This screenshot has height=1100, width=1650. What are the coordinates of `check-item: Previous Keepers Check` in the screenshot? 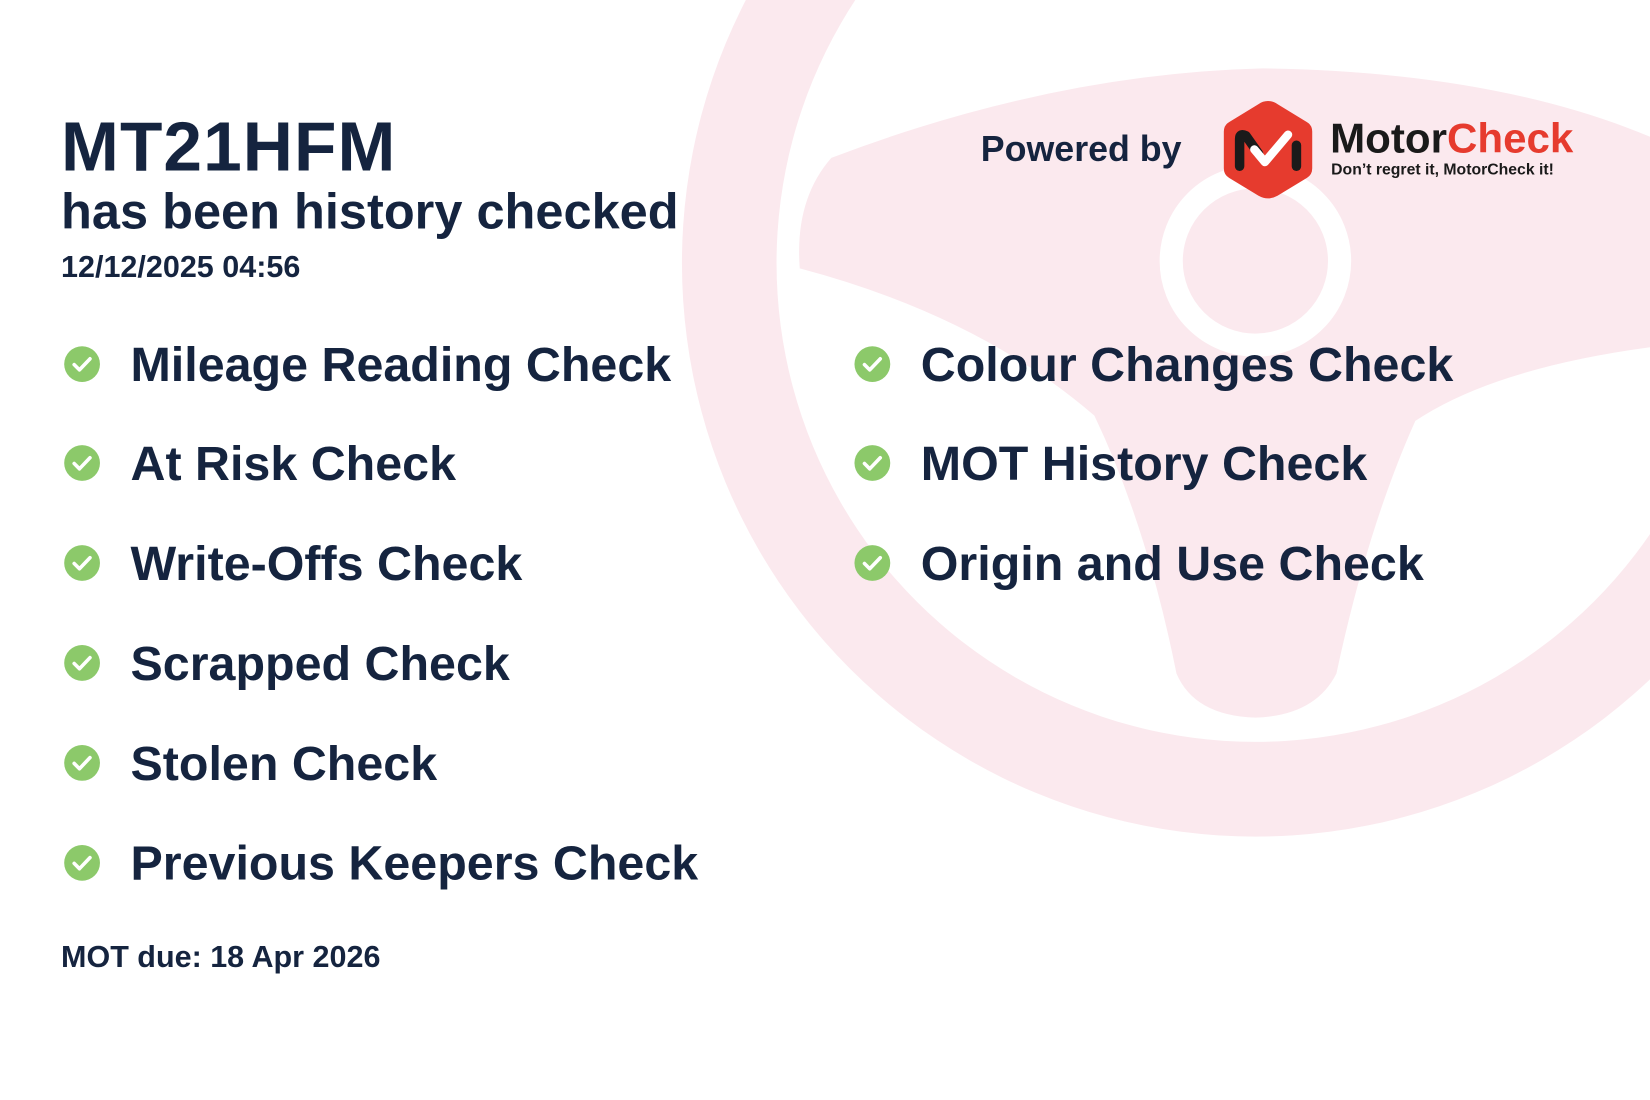 It's located at (380, 863).